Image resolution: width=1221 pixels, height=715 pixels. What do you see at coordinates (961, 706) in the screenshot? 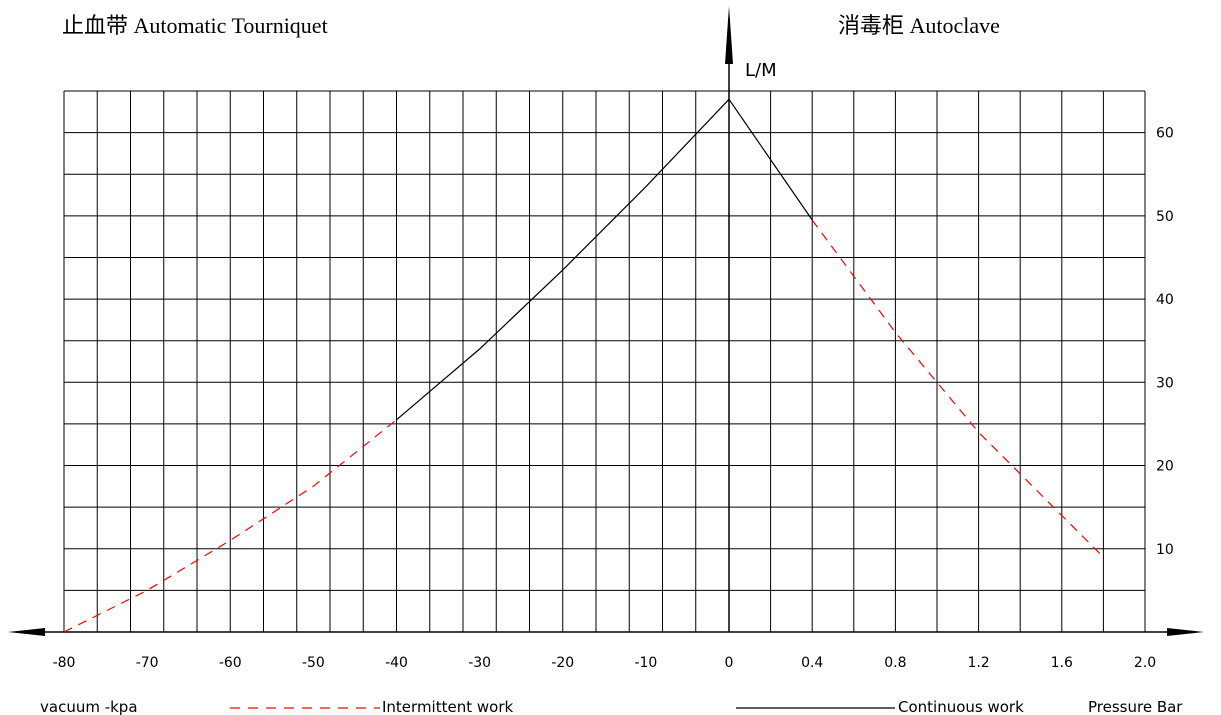
I see `legend-continuous-label: Continuous work` at bounding box center [961, 706].